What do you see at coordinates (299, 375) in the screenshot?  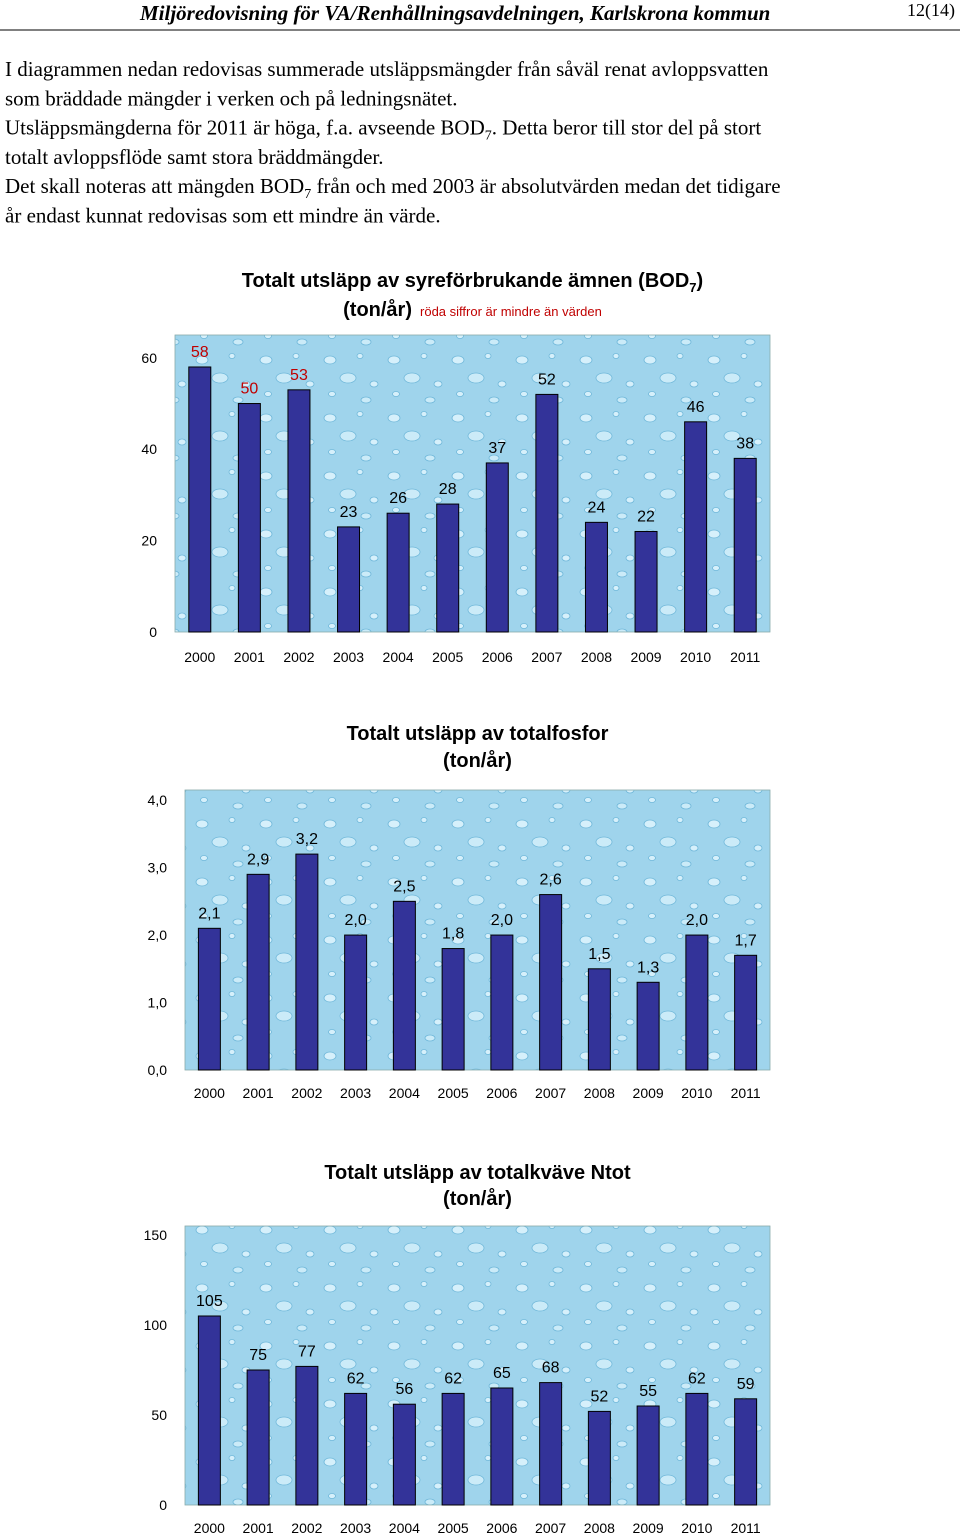 I see `value-label: 53` at bounding box center [299, 375].